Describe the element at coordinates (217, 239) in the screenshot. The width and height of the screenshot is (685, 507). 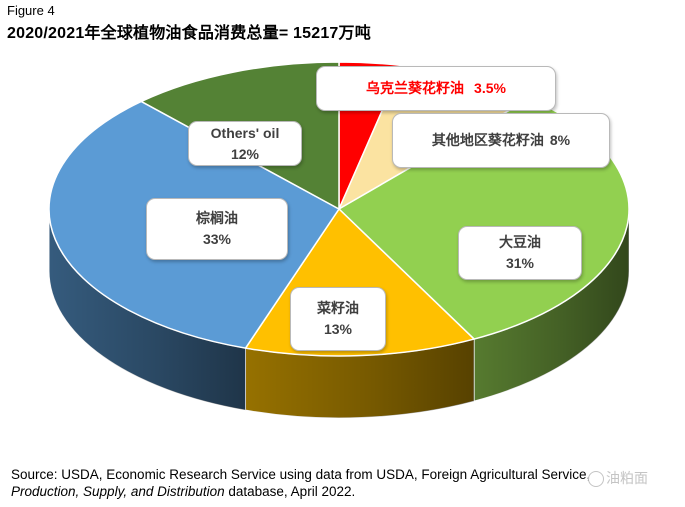
I see `slice-percent: 33%` at that location.